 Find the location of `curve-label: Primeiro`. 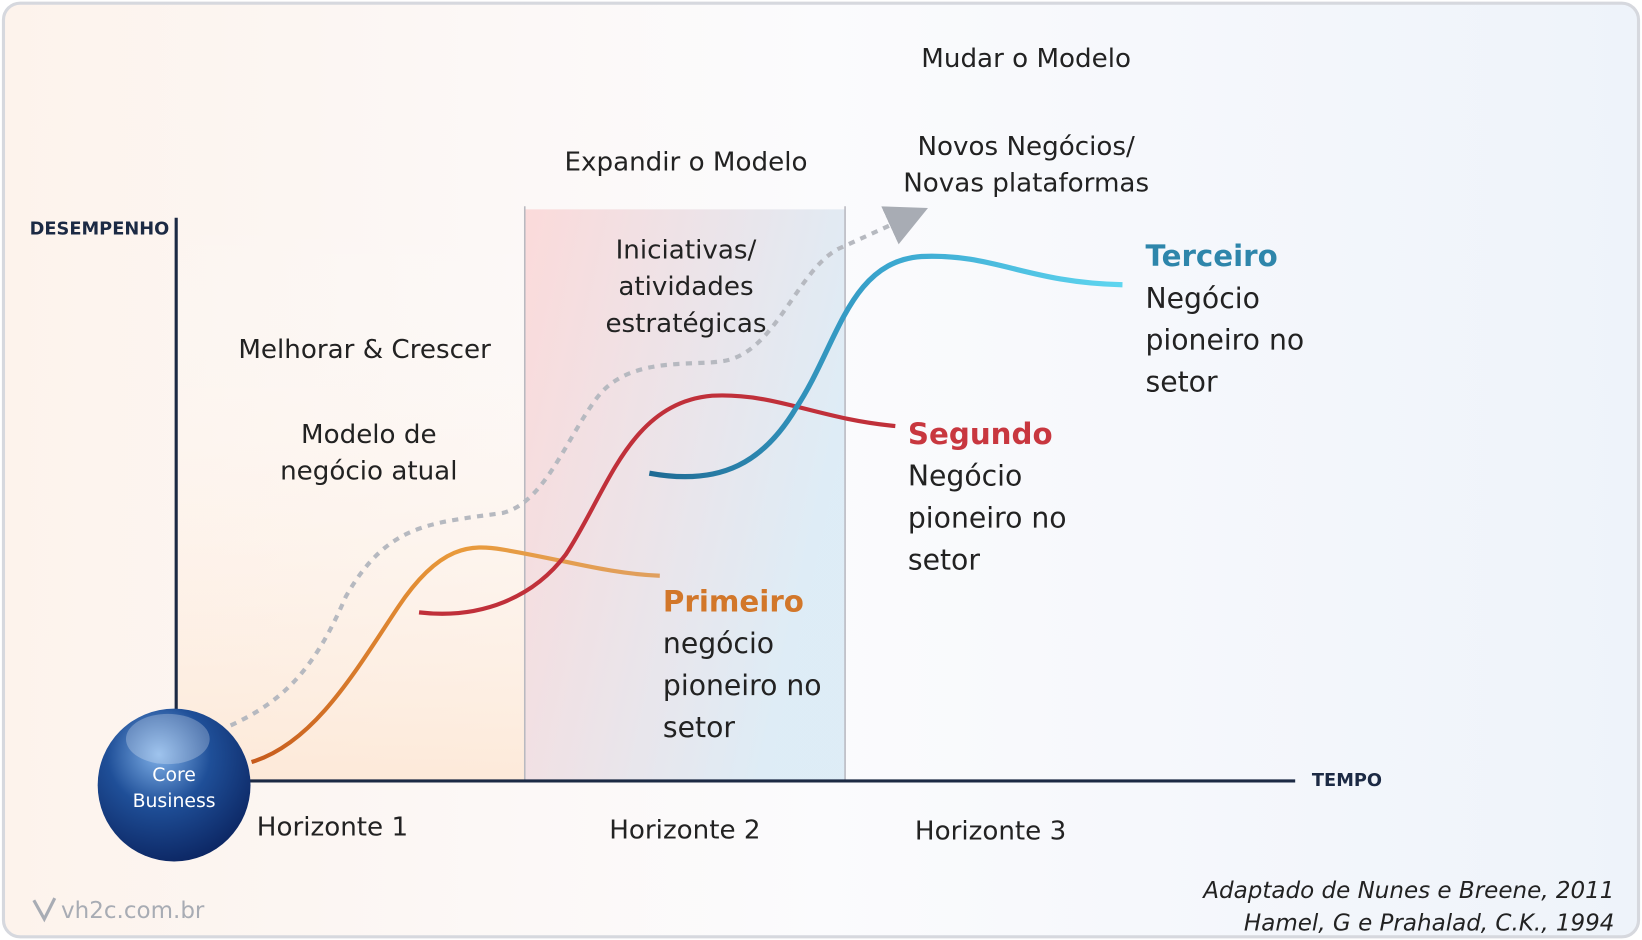

curve-label: Primeiro is located at coordinates (733, 601).